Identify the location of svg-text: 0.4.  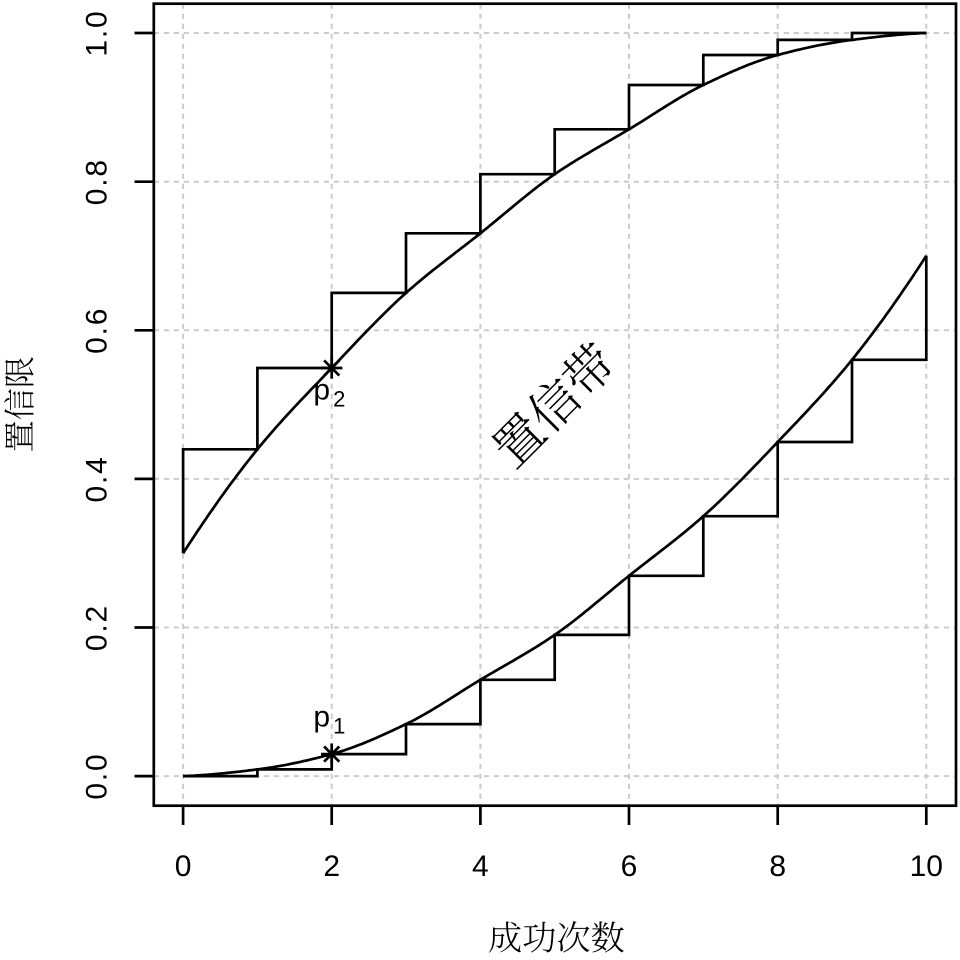
(97, 478).